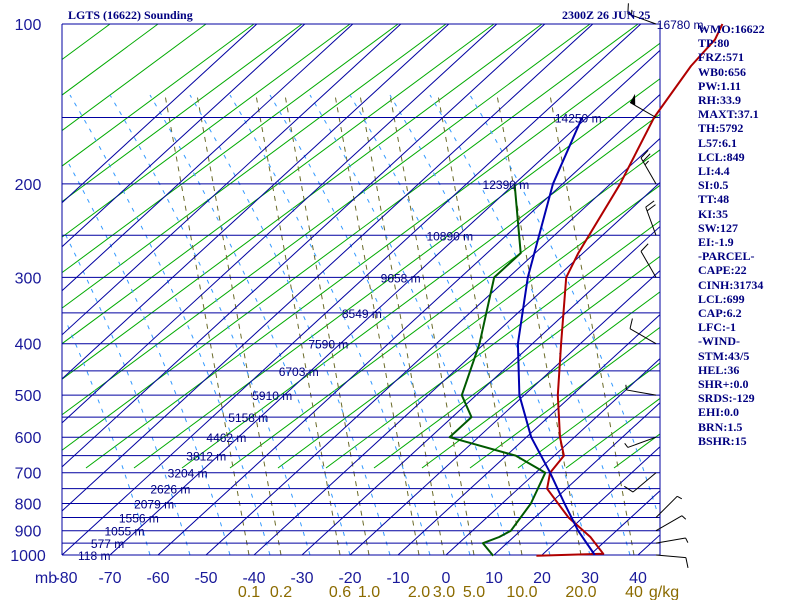 The image size is (800, 600). Describe the element at coordinates (721, 57) in the screenshot. I see `sounding-index-item: FRZ:571` at that location.